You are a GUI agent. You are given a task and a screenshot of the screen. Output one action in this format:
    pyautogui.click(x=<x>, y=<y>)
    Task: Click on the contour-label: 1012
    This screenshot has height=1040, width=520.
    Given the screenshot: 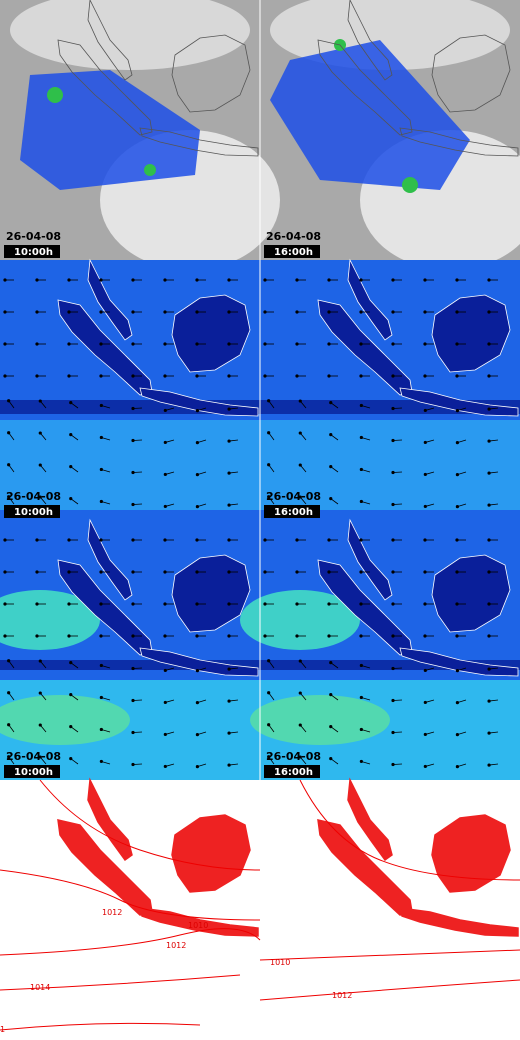 What is the action you would take?
    pyautogui.click(x=342, y=995)
    